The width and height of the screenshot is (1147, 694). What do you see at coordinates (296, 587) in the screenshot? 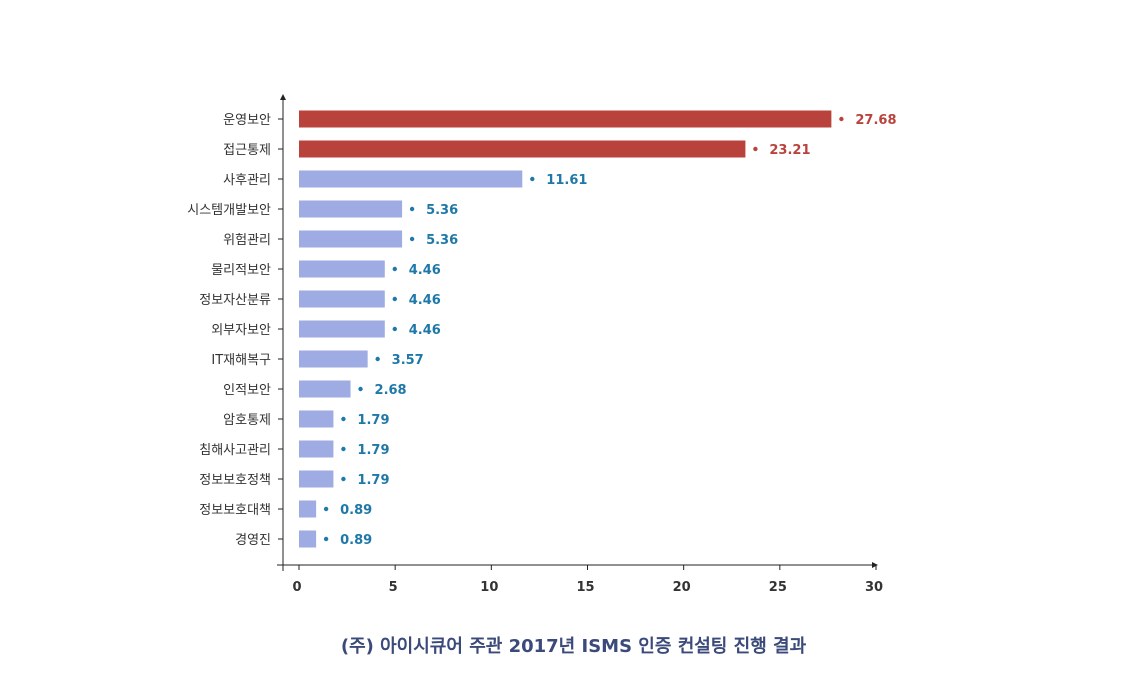
I see `x-tick-label: 0` at bounding box center [296, 587].